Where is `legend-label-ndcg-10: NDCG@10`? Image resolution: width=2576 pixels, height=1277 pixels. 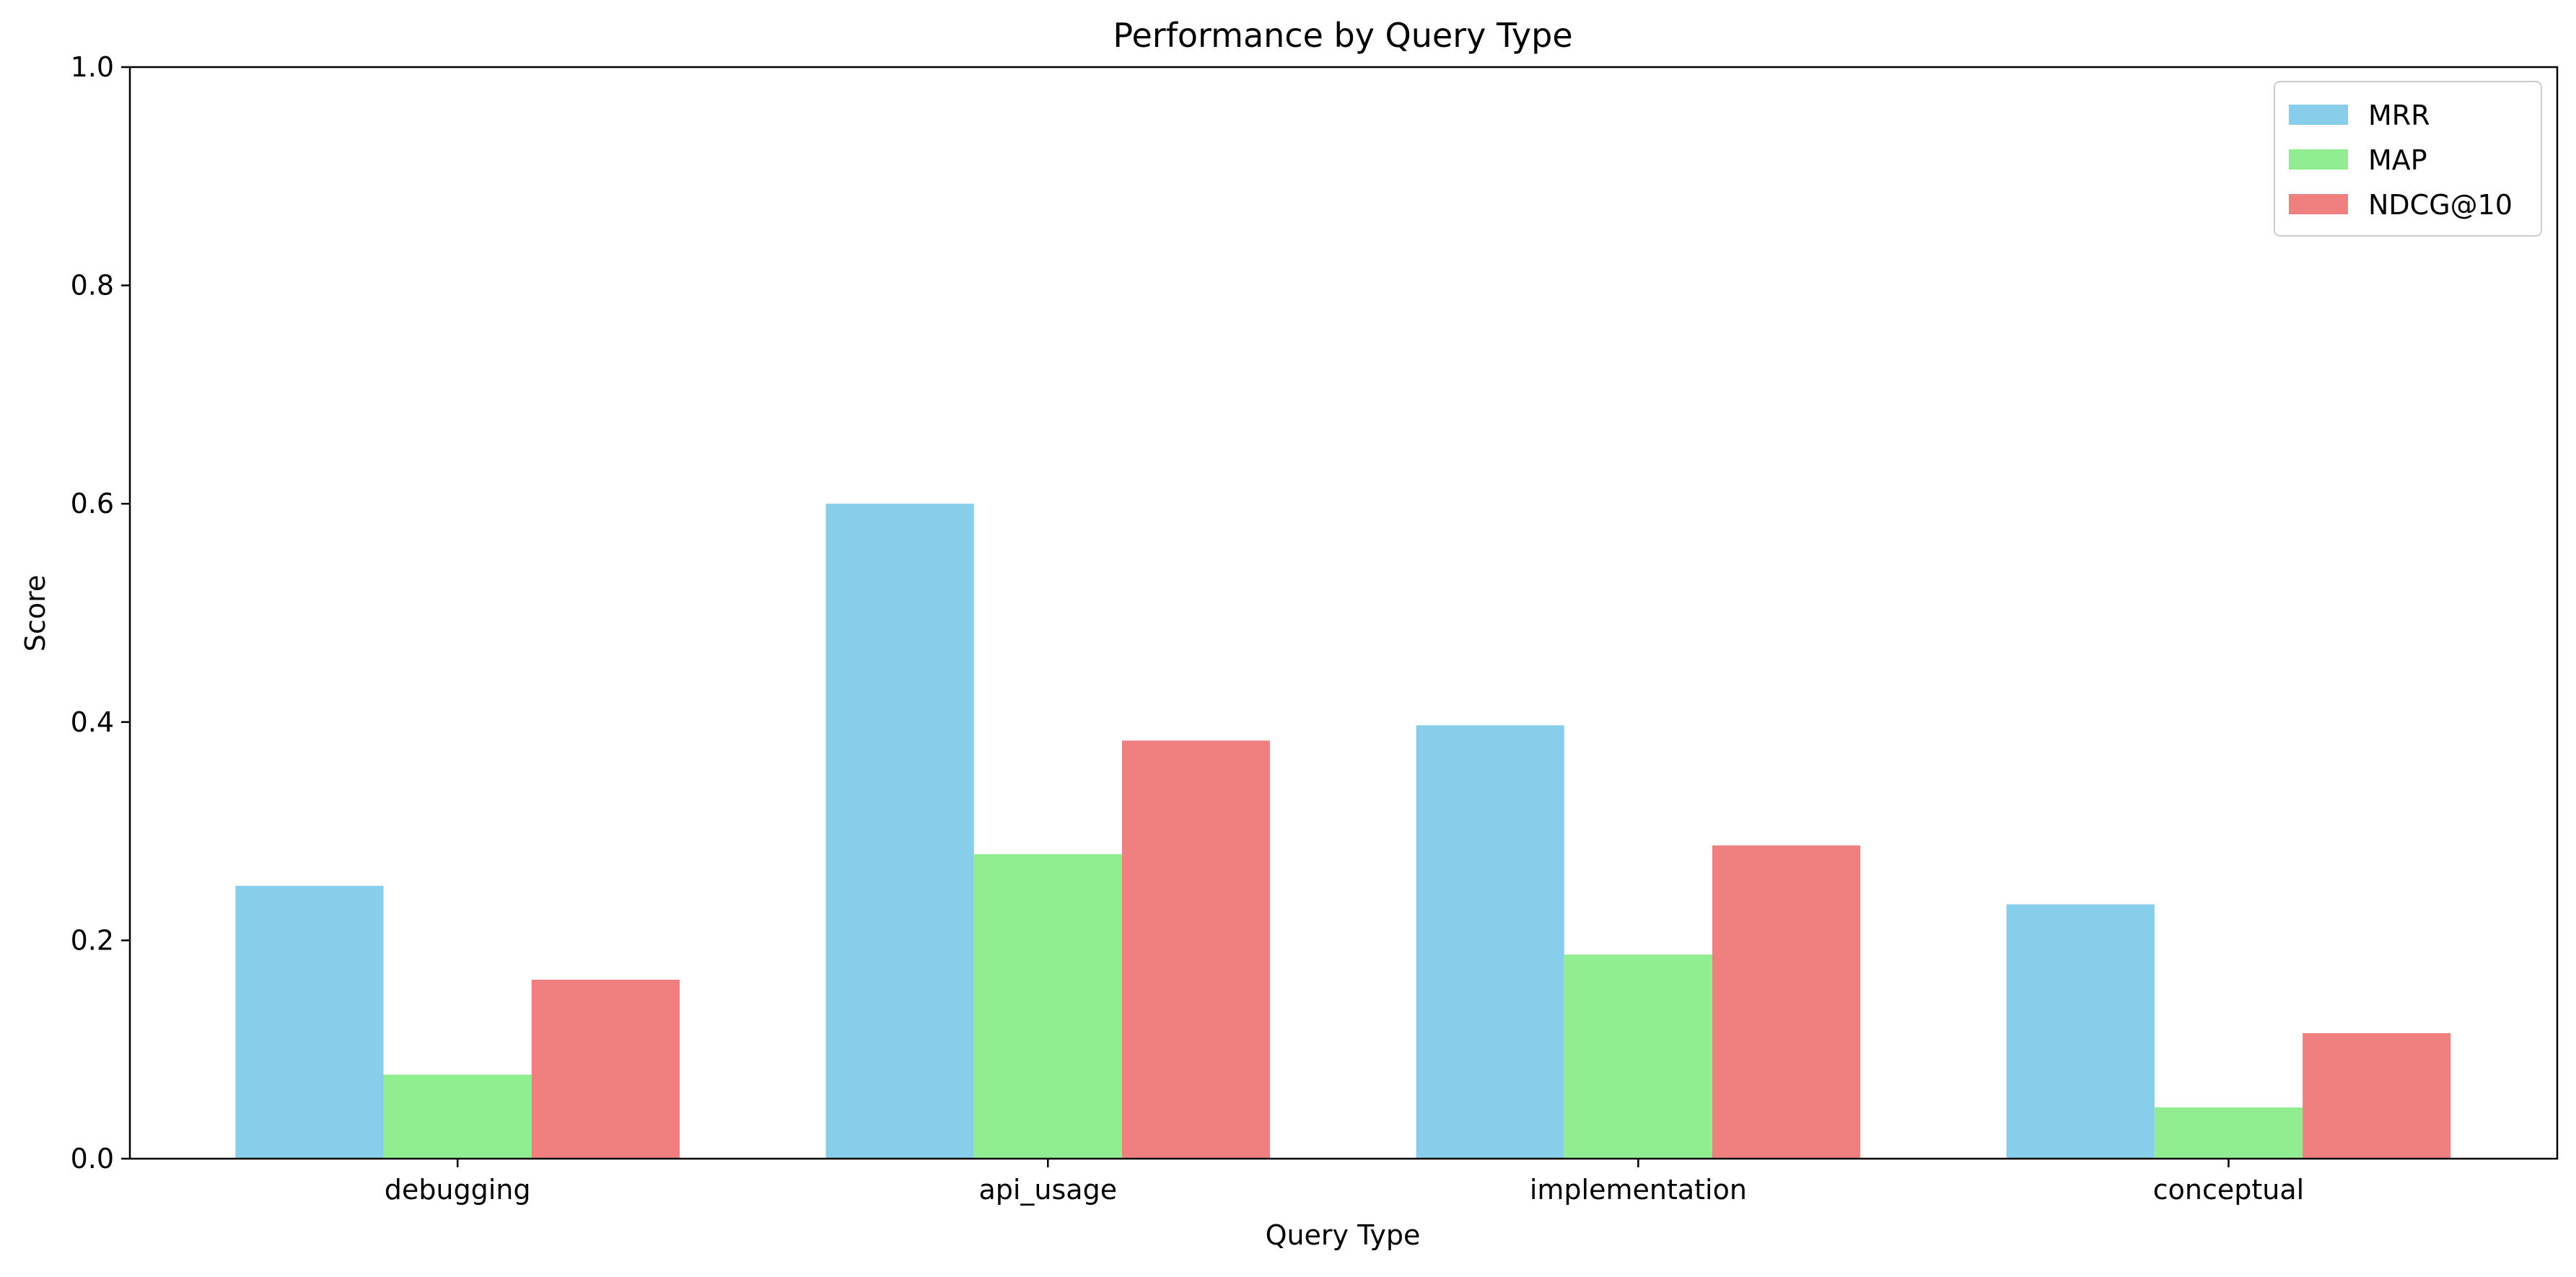 legend-label-ndcg-10: NDCG@10 is located at coordinates (2440, 205).